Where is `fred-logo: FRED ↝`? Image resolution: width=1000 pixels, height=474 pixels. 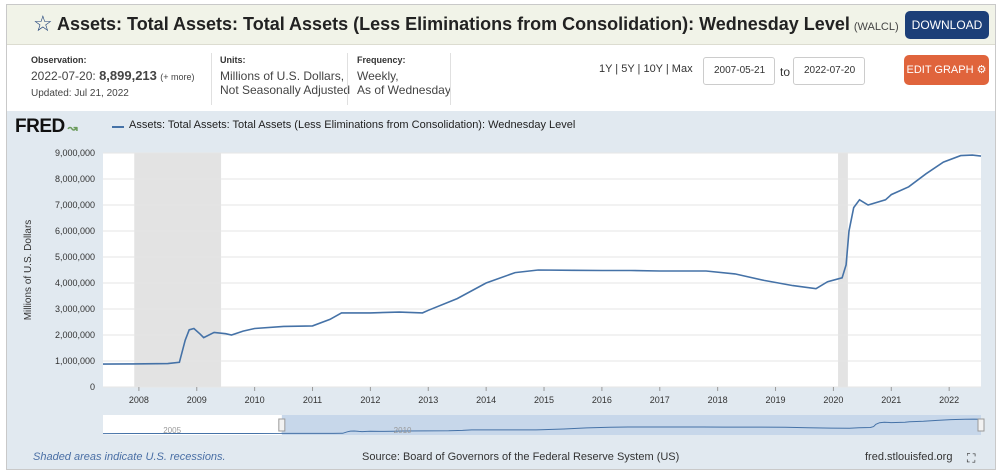 fred-logo: FRED ↝ is located at coordinates (46, 126).